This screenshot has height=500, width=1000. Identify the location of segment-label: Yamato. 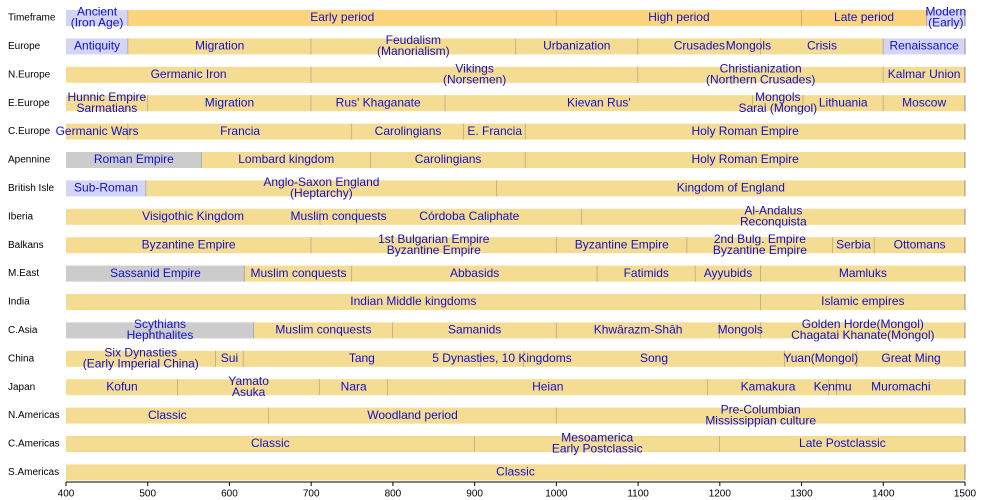
(248, 381).